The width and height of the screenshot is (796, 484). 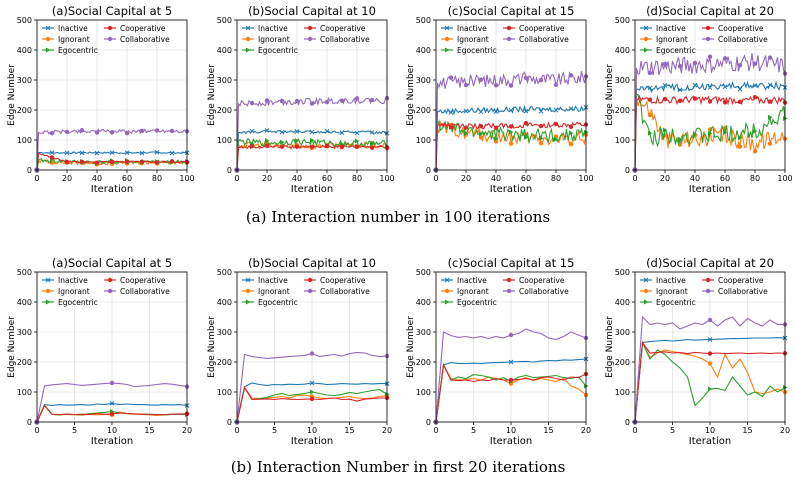 What do you see at coordinates (312, 263) in the screenshot?
I see `chart-title: (b)Social Capital at 10` at bounding box center [312, 263].